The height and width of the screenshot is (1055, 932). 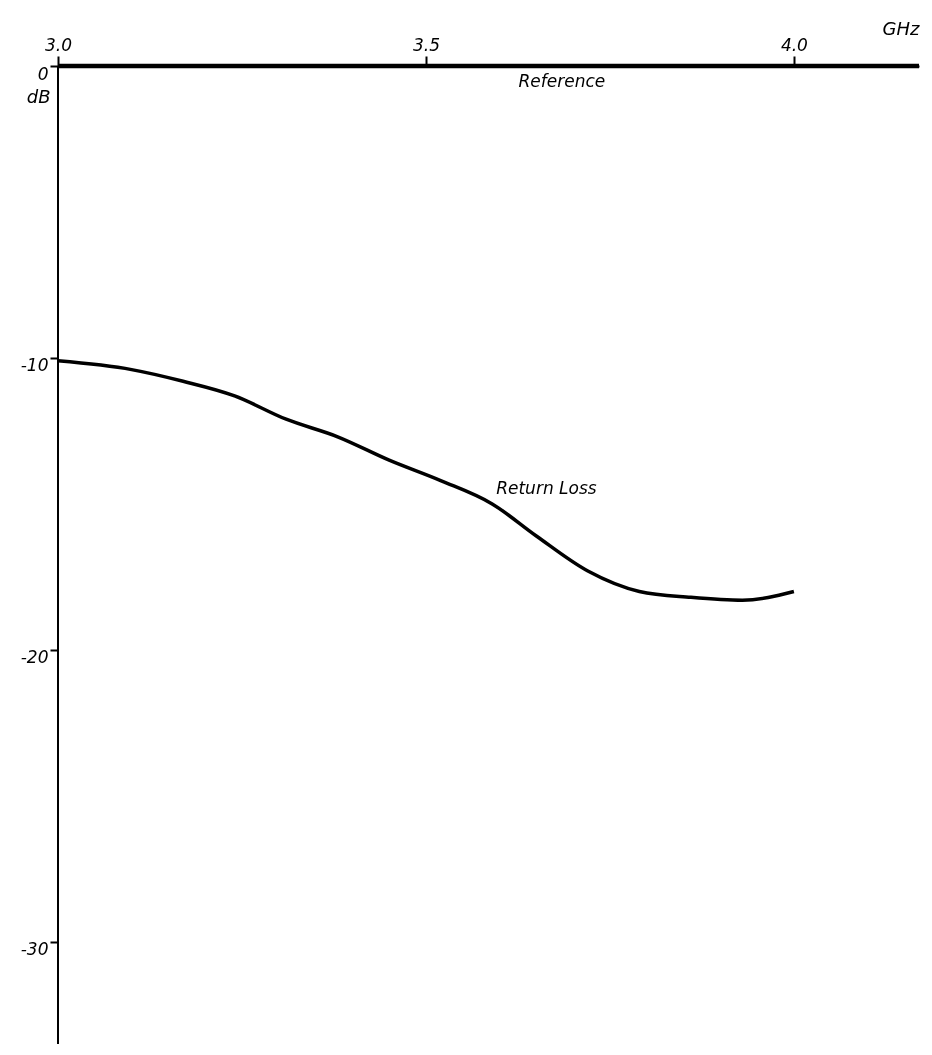 What do you see at coordinates (58, 44) in the screenshot?
I see `x-tick-label: 3.0` at bounding box center [58, 44].